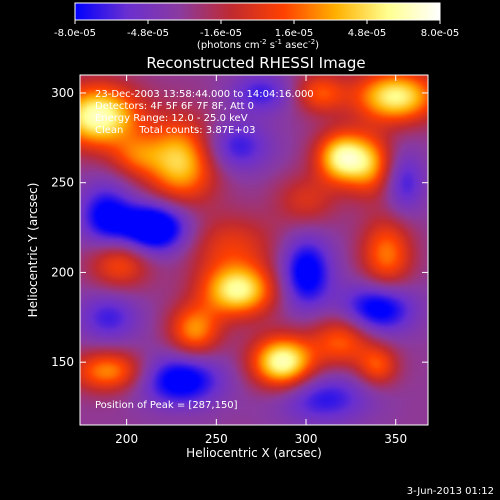  I want to click on colorbar-unit-label: (photons cm-2 s-1 asec-2), so click(258, 44).